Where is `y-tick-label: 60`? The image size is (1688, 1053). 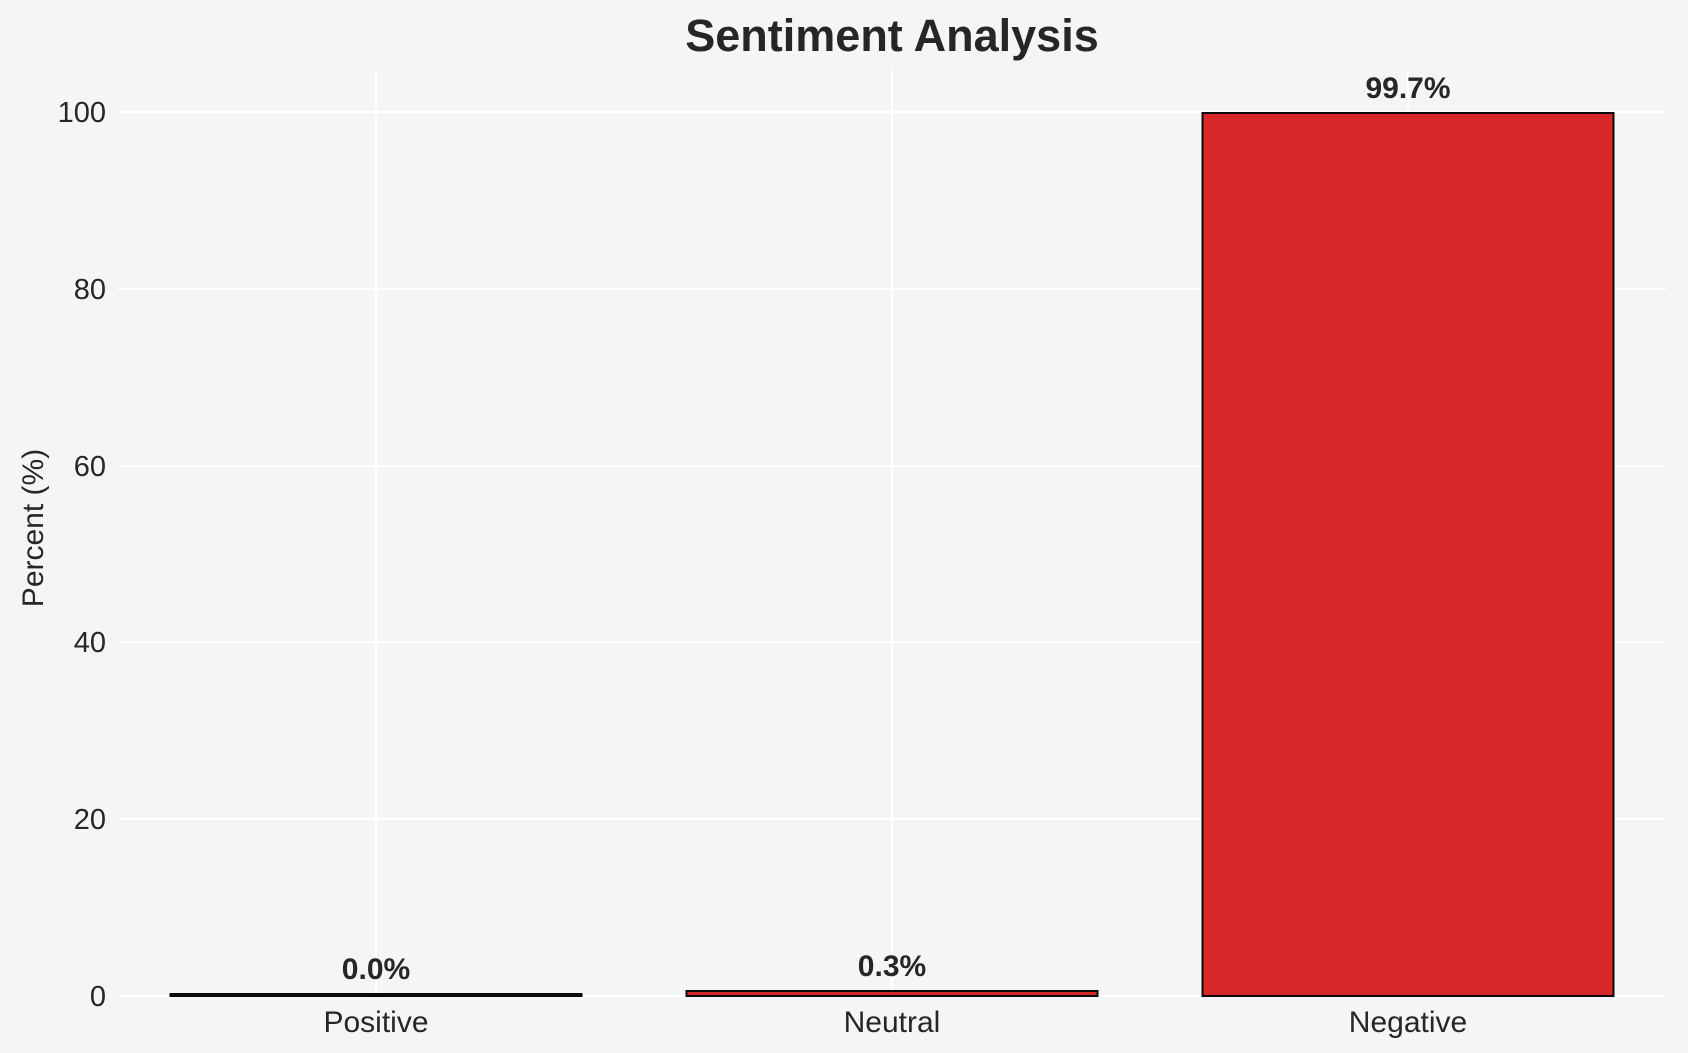
y-tick-label: 60 is located at coordinates (89, 466).